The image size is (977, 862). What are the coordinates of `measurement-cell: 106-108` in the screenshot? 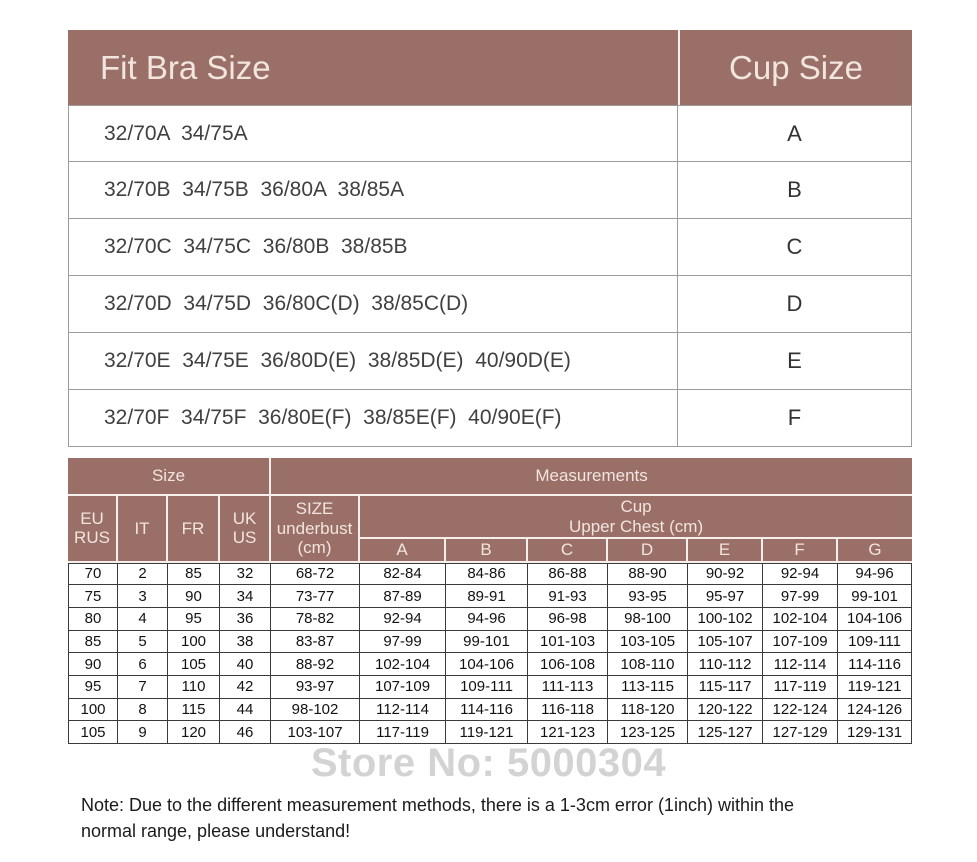 It's located at (568, 665).